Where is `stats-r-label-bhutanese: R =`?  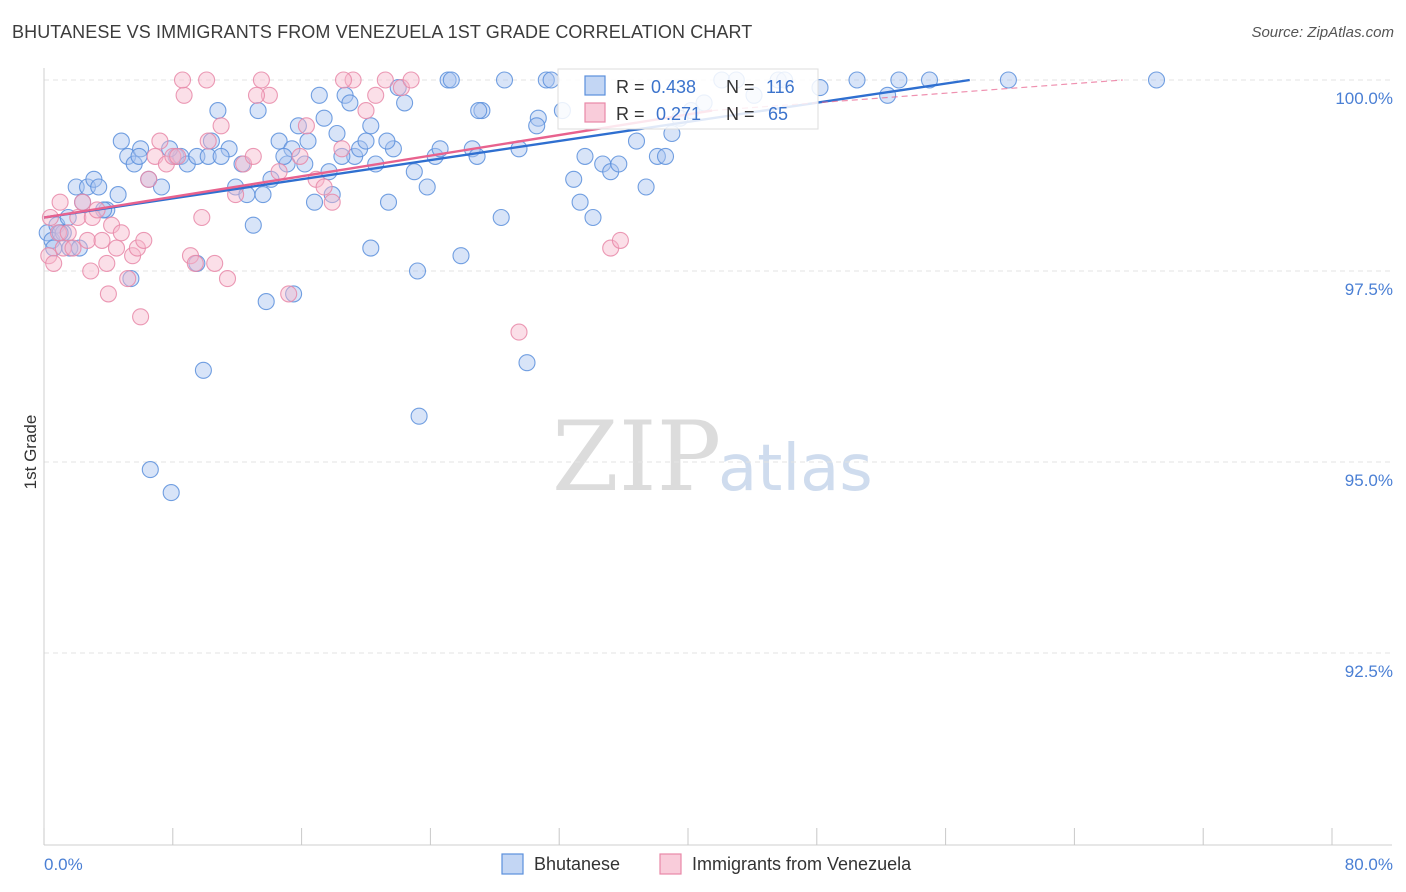
stats-r-label-bhutanese: R = is located at coordinates (630, 87).